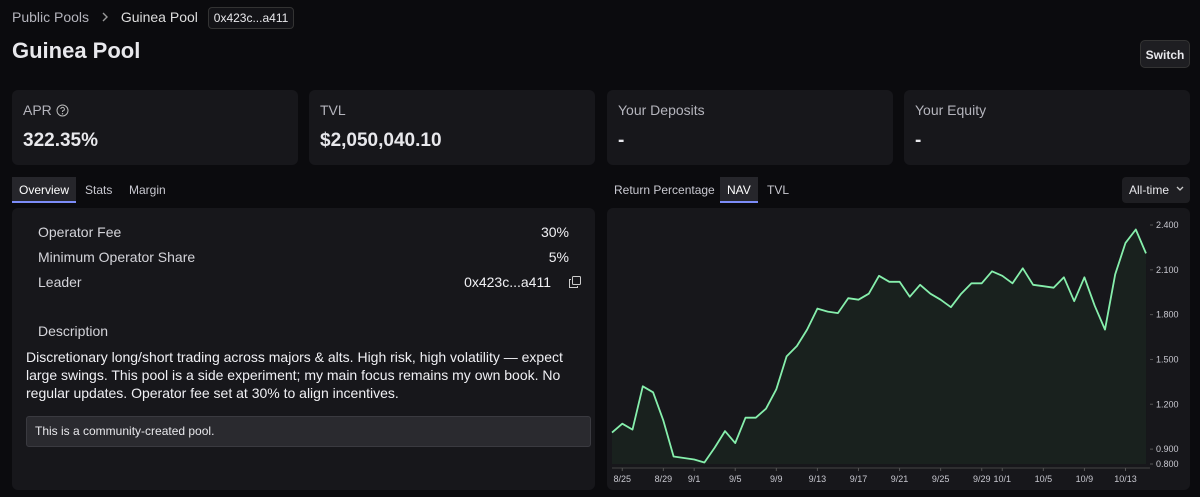 The image size is (1200, 497). I want to click on tab: Stats, so click(99, 190).